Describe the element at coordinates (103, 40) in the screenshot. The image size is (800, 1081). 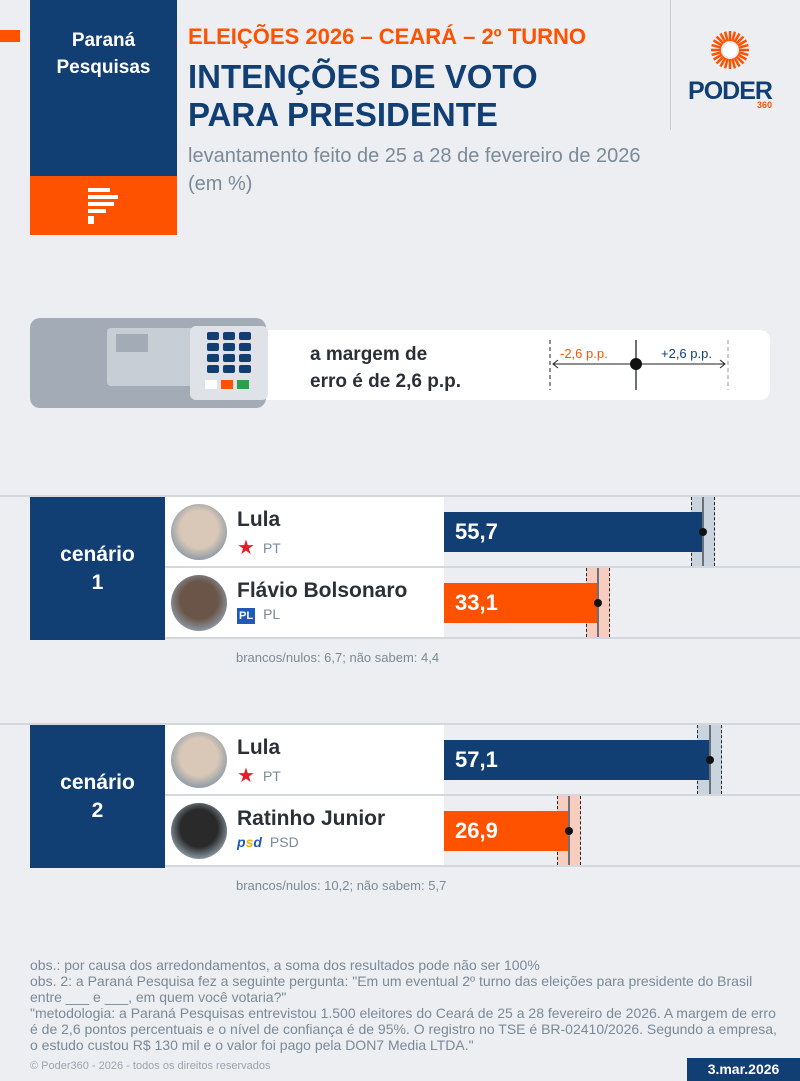
I see `brand-line1: Paraná` at that location.